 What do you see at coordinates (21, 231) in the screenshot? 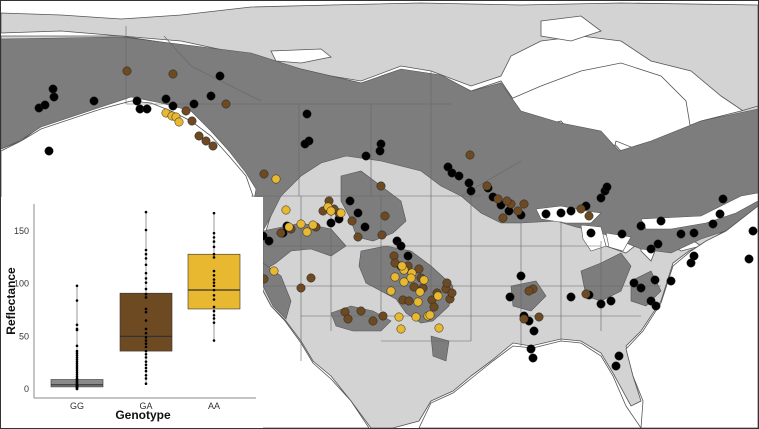
I see `y-tick-label: 150` at bounding box center [21, 231].